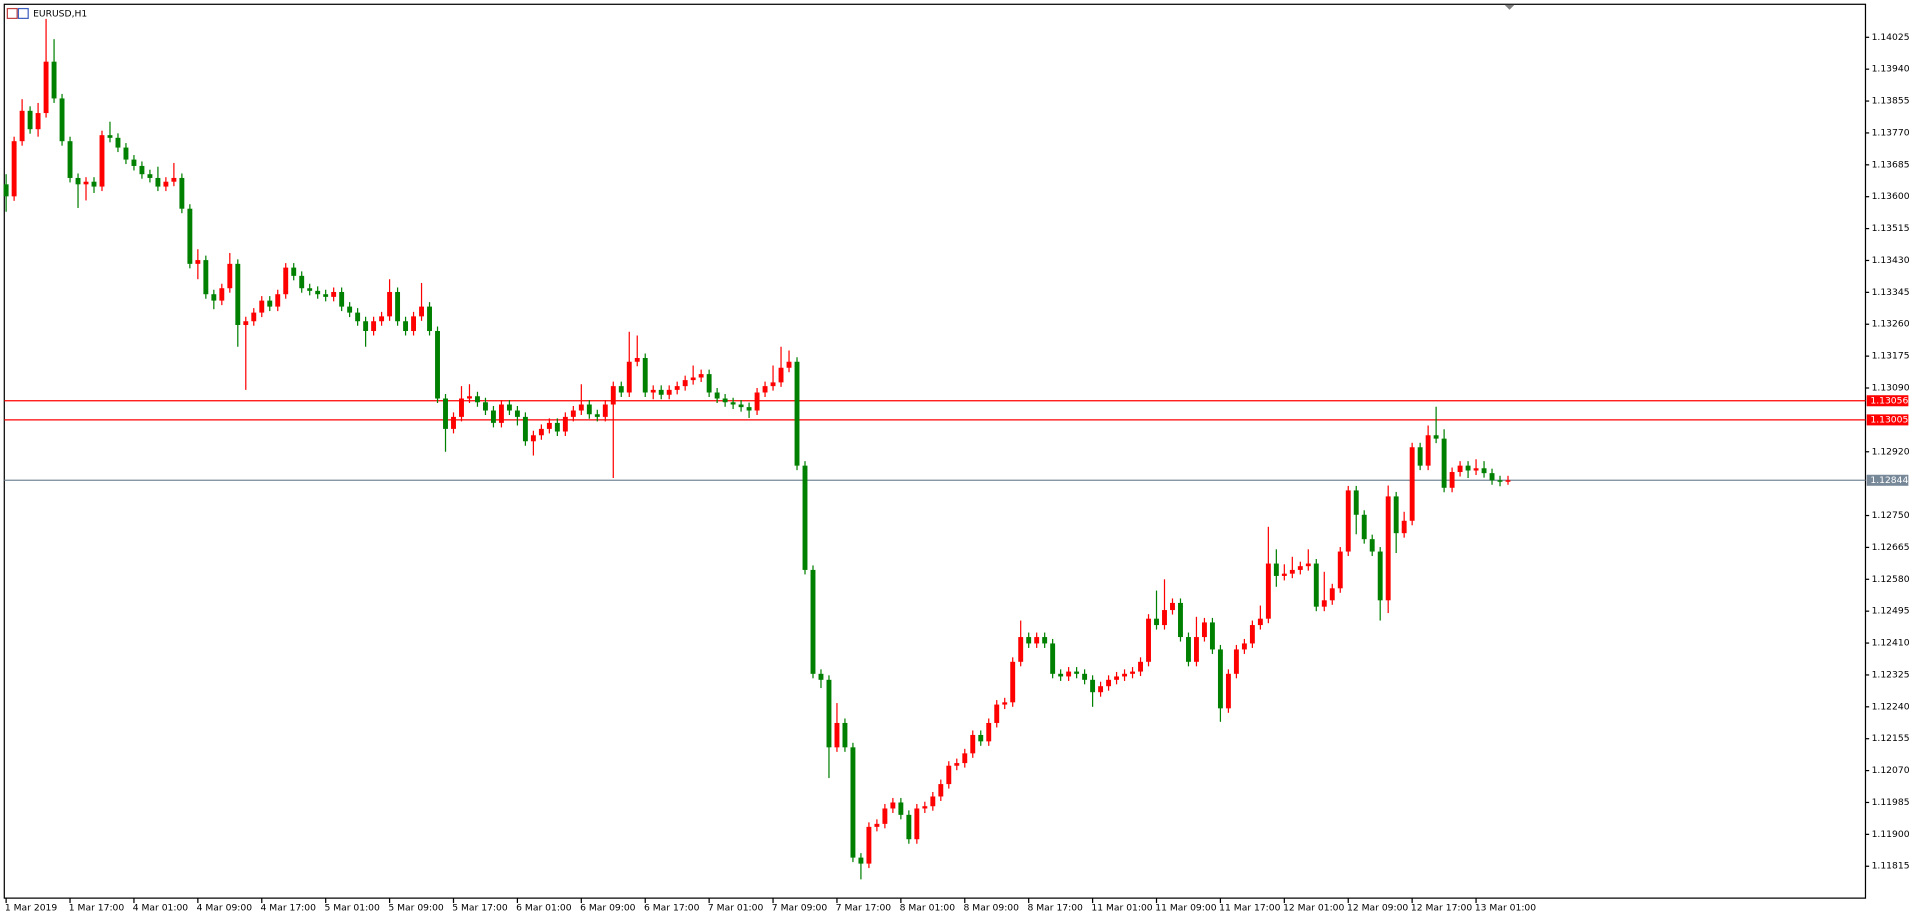 The width and height of the screenshot is (1920, 922). What do you see at coordinates (864, 907) in the screenshot?
I see `x-tick-label: 7 Mar 17:00` at bounding box center [864, 907].